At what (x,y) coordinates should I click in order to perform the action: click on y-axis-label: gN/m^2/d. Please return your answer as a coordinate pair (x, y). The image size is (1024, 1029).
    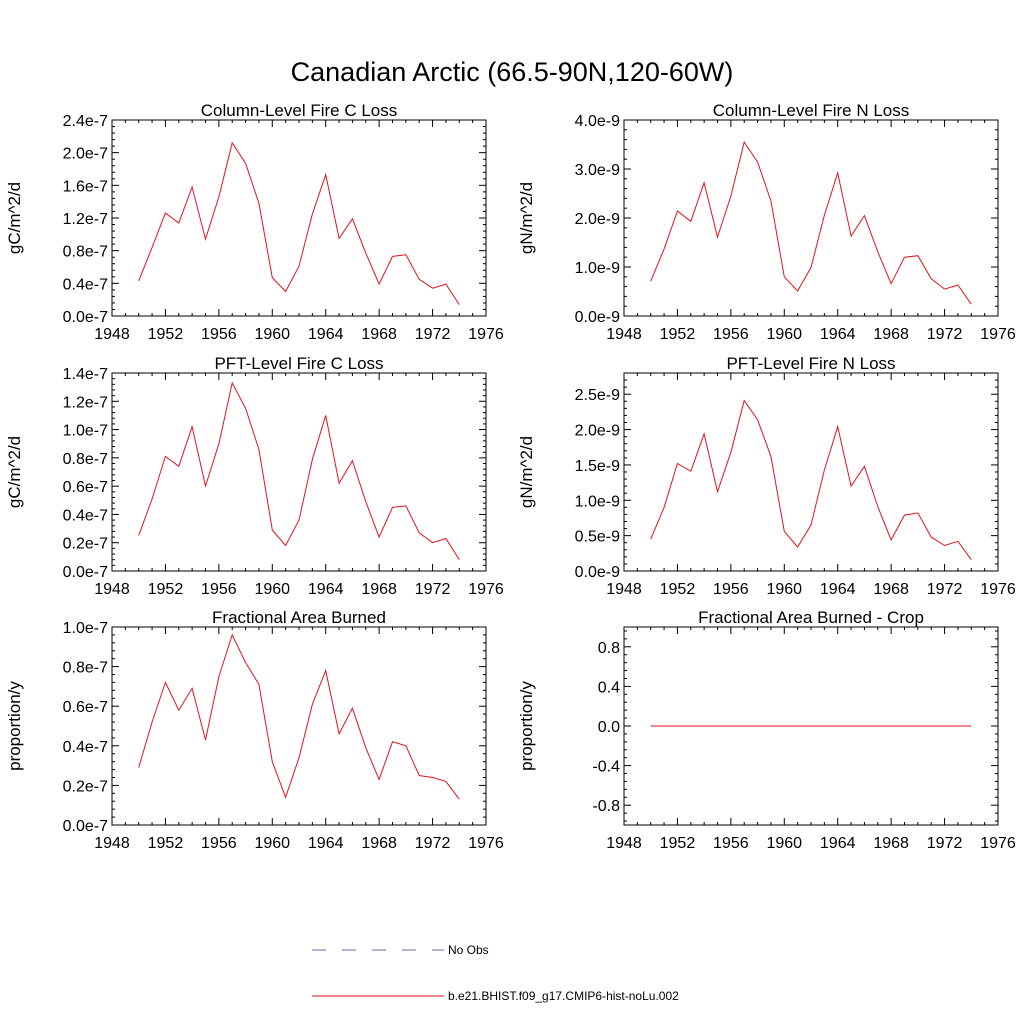
    Looking at the image, I should click on (526, 472).